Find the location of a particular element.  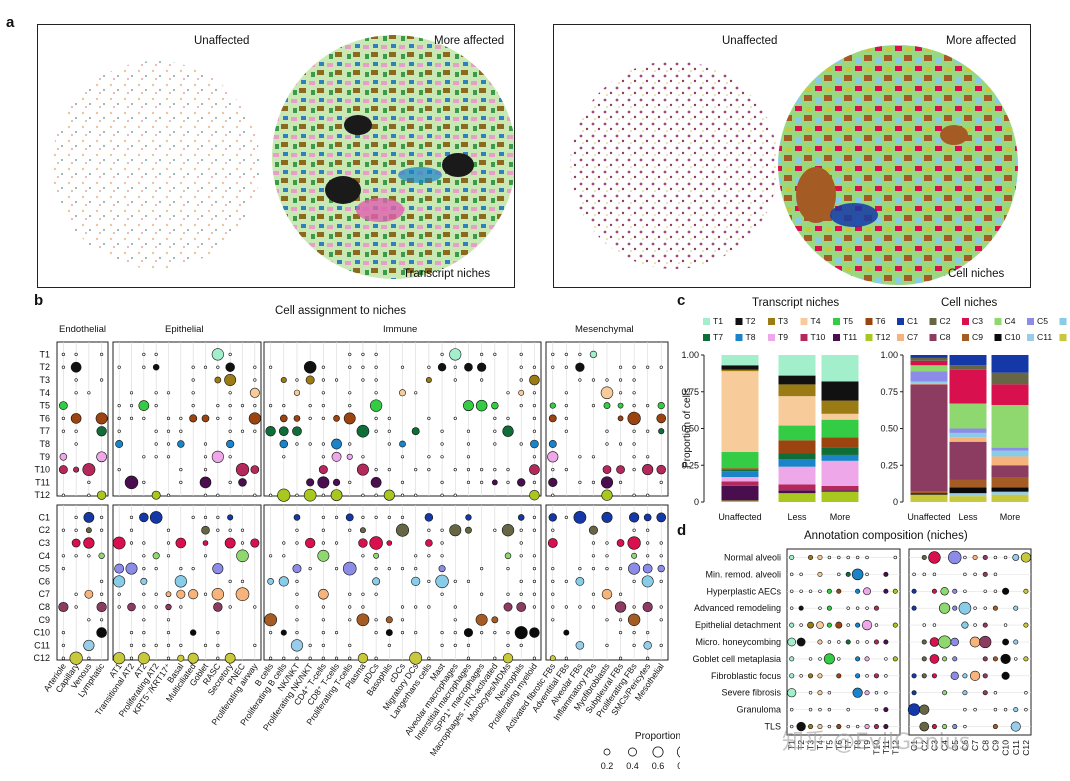

legend-swatch-T7 is located at coordinates (706, 337).